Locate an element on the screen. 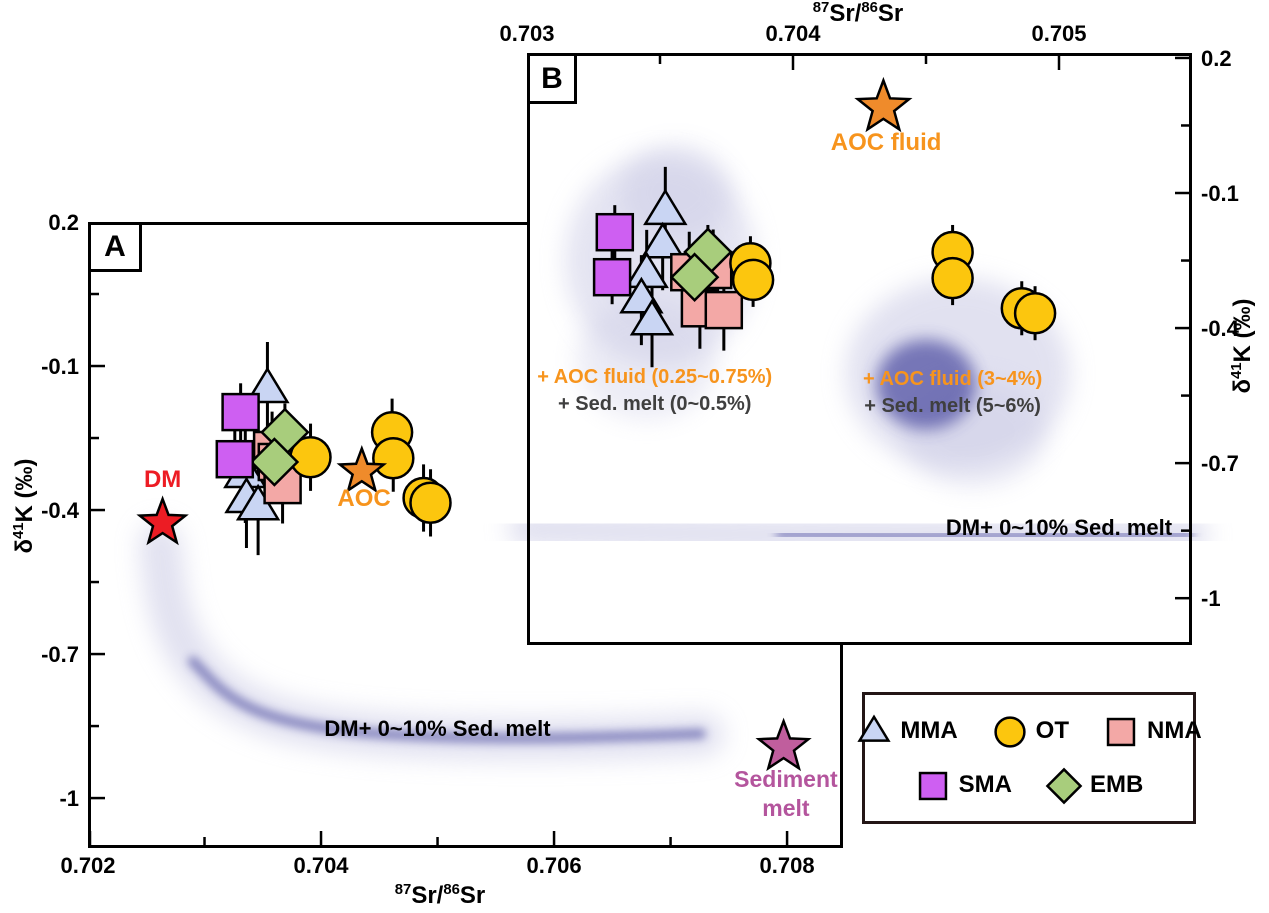 The width and height of the screenshot is (1269, 913). panel-a-letter: A is located at coordinates (115, 246).